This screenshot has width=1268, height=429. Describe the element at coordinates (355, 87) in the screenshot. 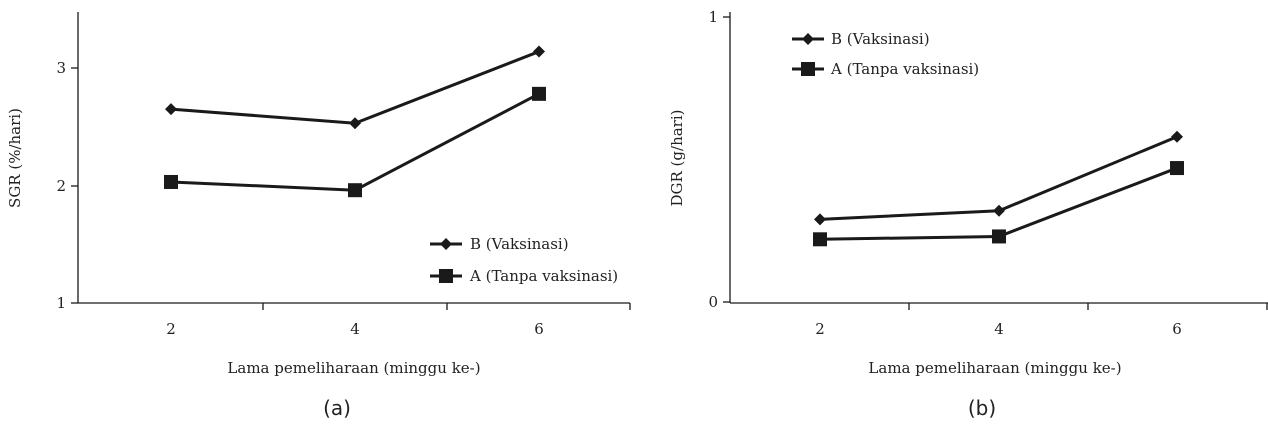

I see `series-line-diamond` at that location.